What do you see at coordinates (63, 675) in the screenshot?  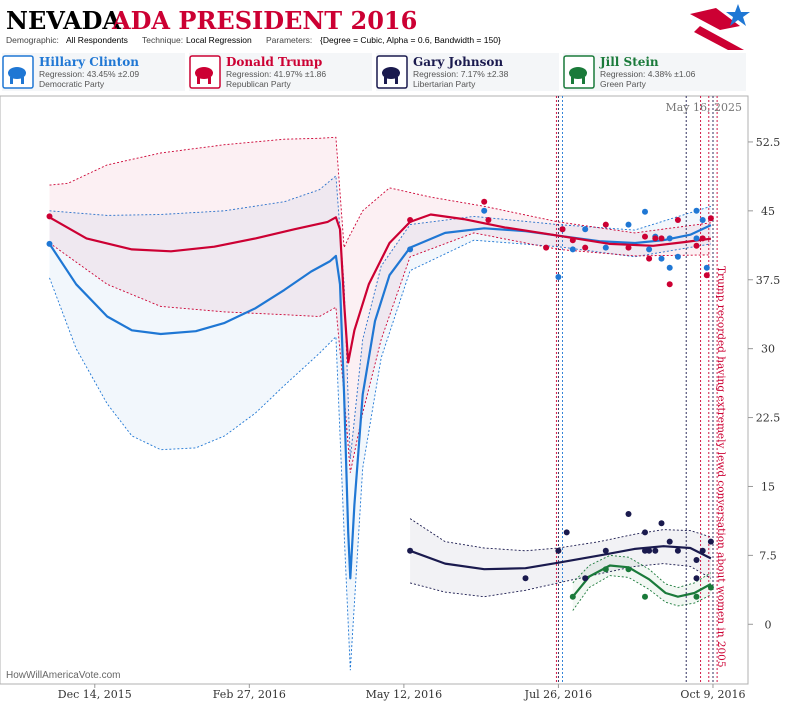 I see `watermark: HowWillAmericaVote.com` at bounding box center [63, 675].